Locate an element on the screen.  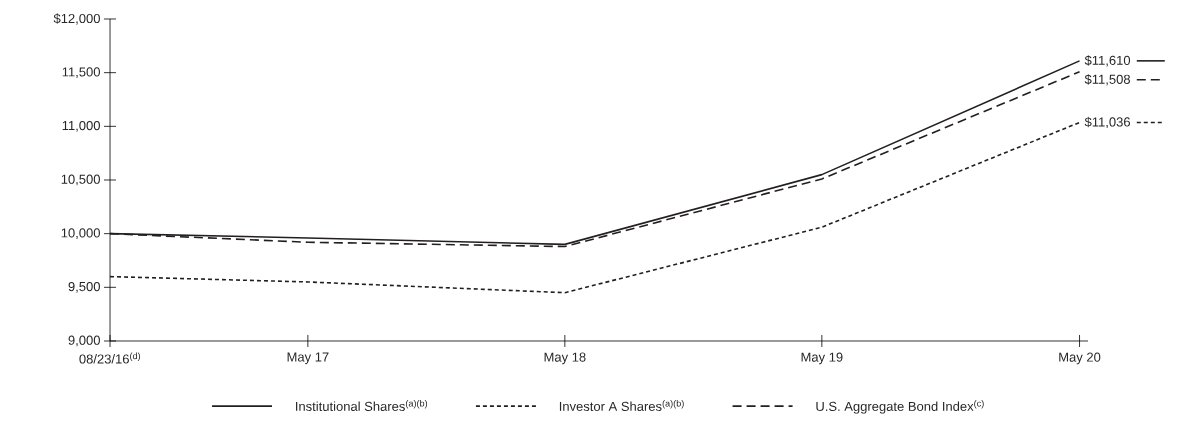
x-tick-label: May 19 is located at coordinates (822, 358).